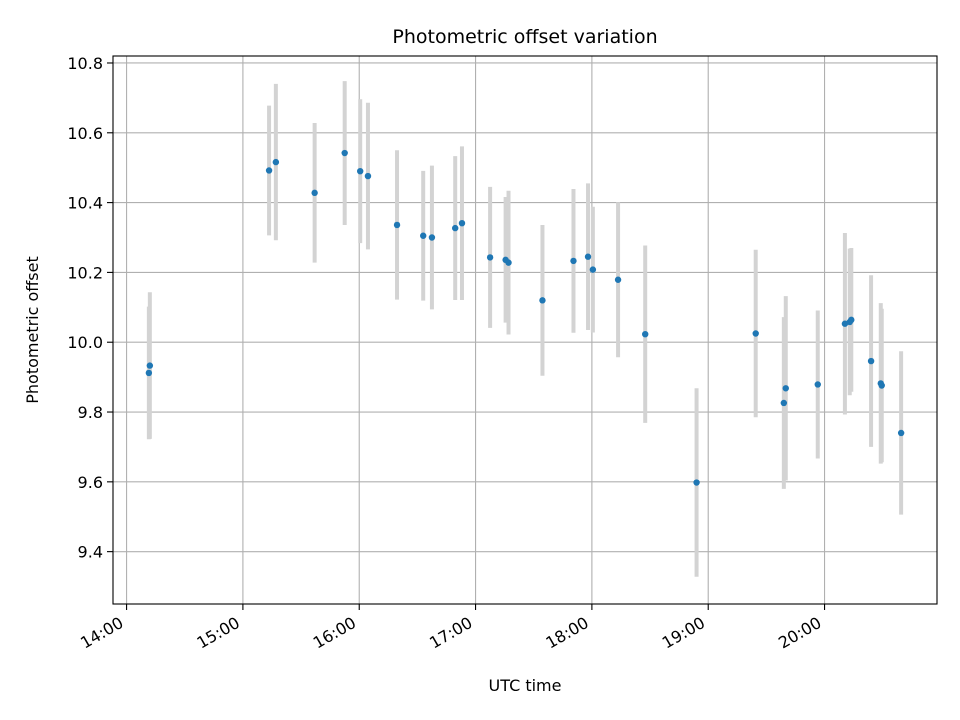  I want to click on y-tick-label: 9.4, so click(90, 552).